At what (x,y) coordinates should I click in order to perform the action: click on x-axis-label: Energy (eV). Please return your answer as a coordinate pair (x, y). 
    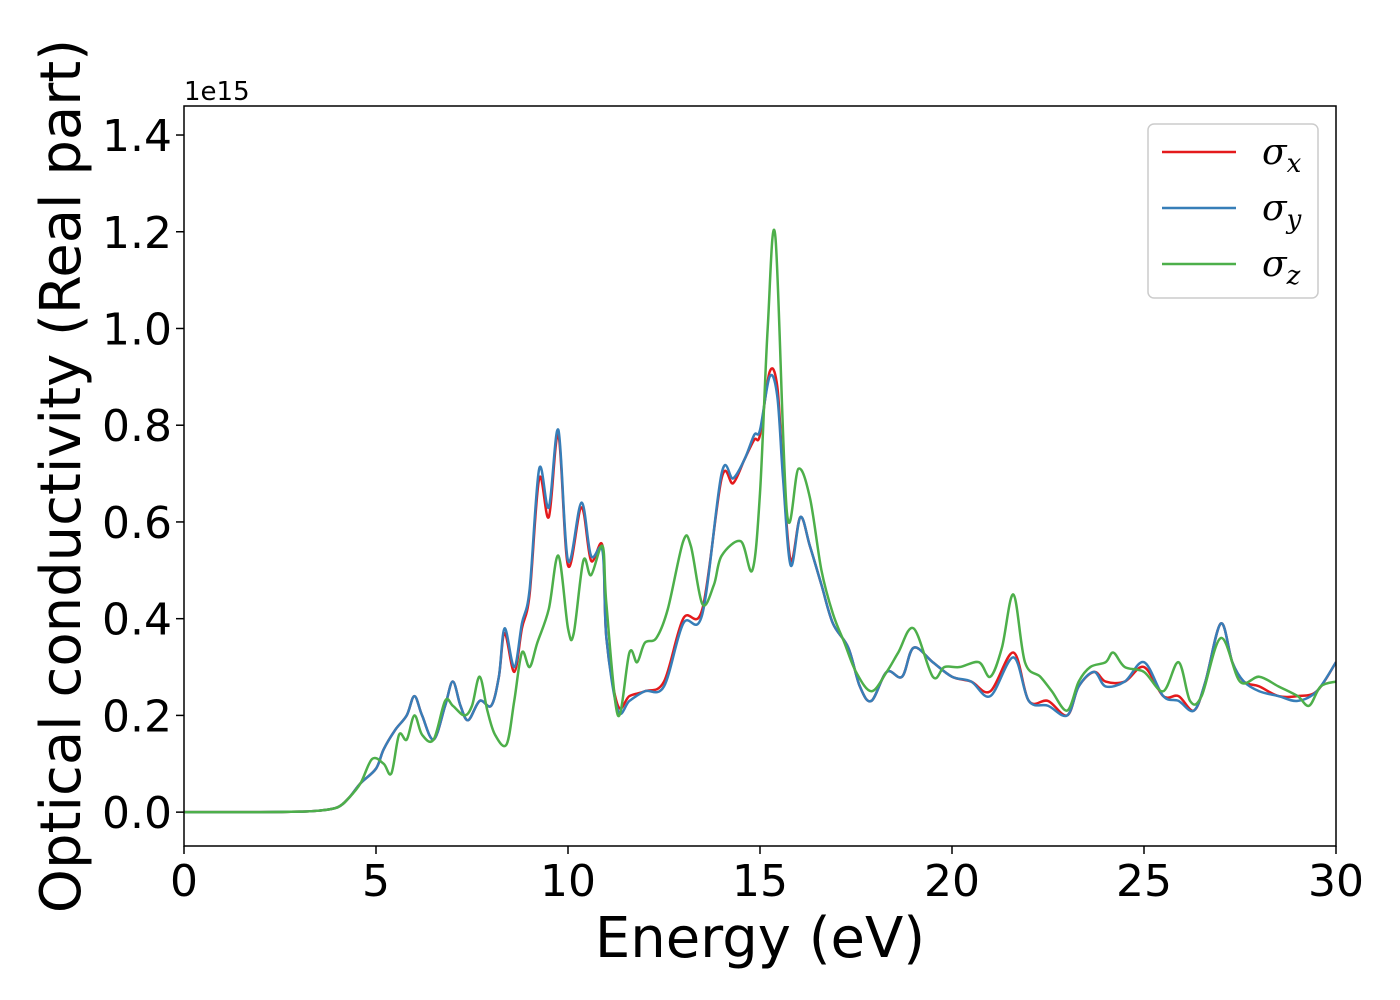
    Looking at the image, I should click on (760, 938).